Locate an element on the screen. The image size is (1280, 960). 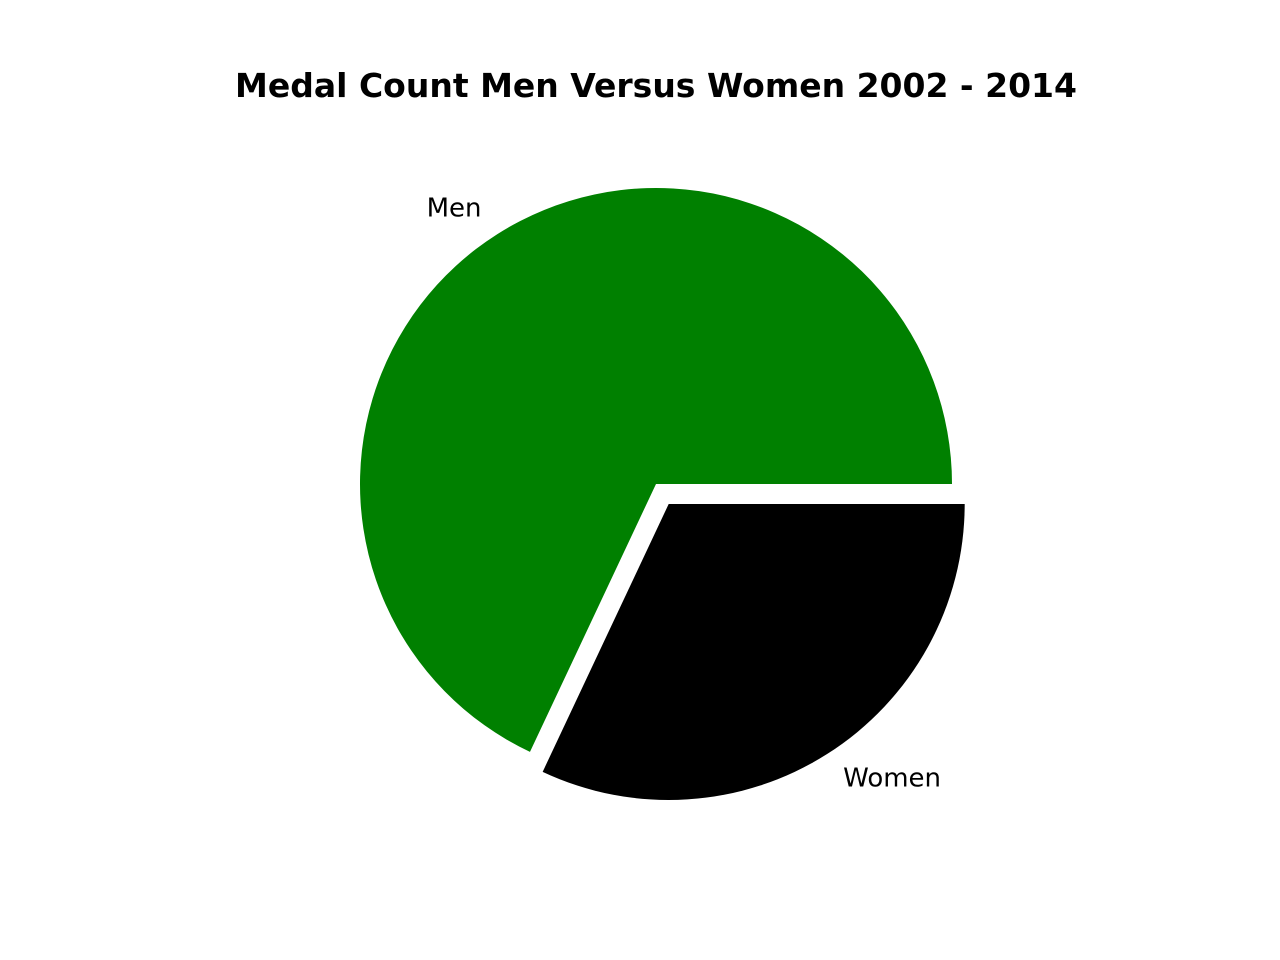
pie-label-women: Women is located at coordinates (892, 778).